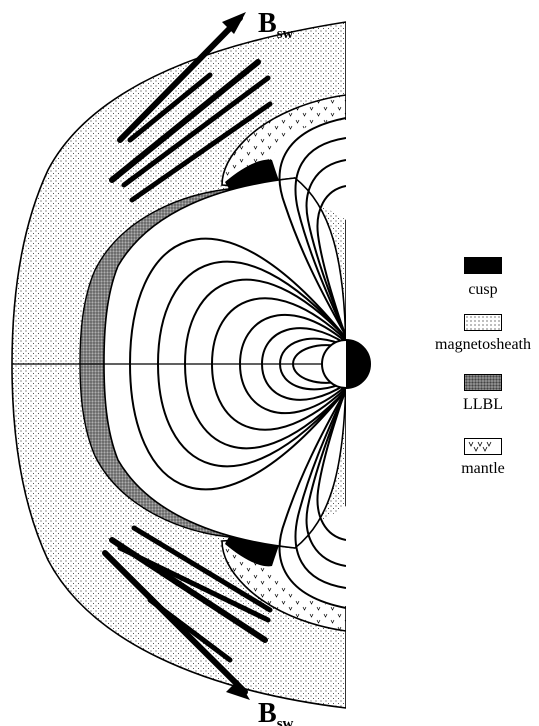 This screenshot has width=539, height=726. I want to click on arrow-head-top, so click(234, 23).